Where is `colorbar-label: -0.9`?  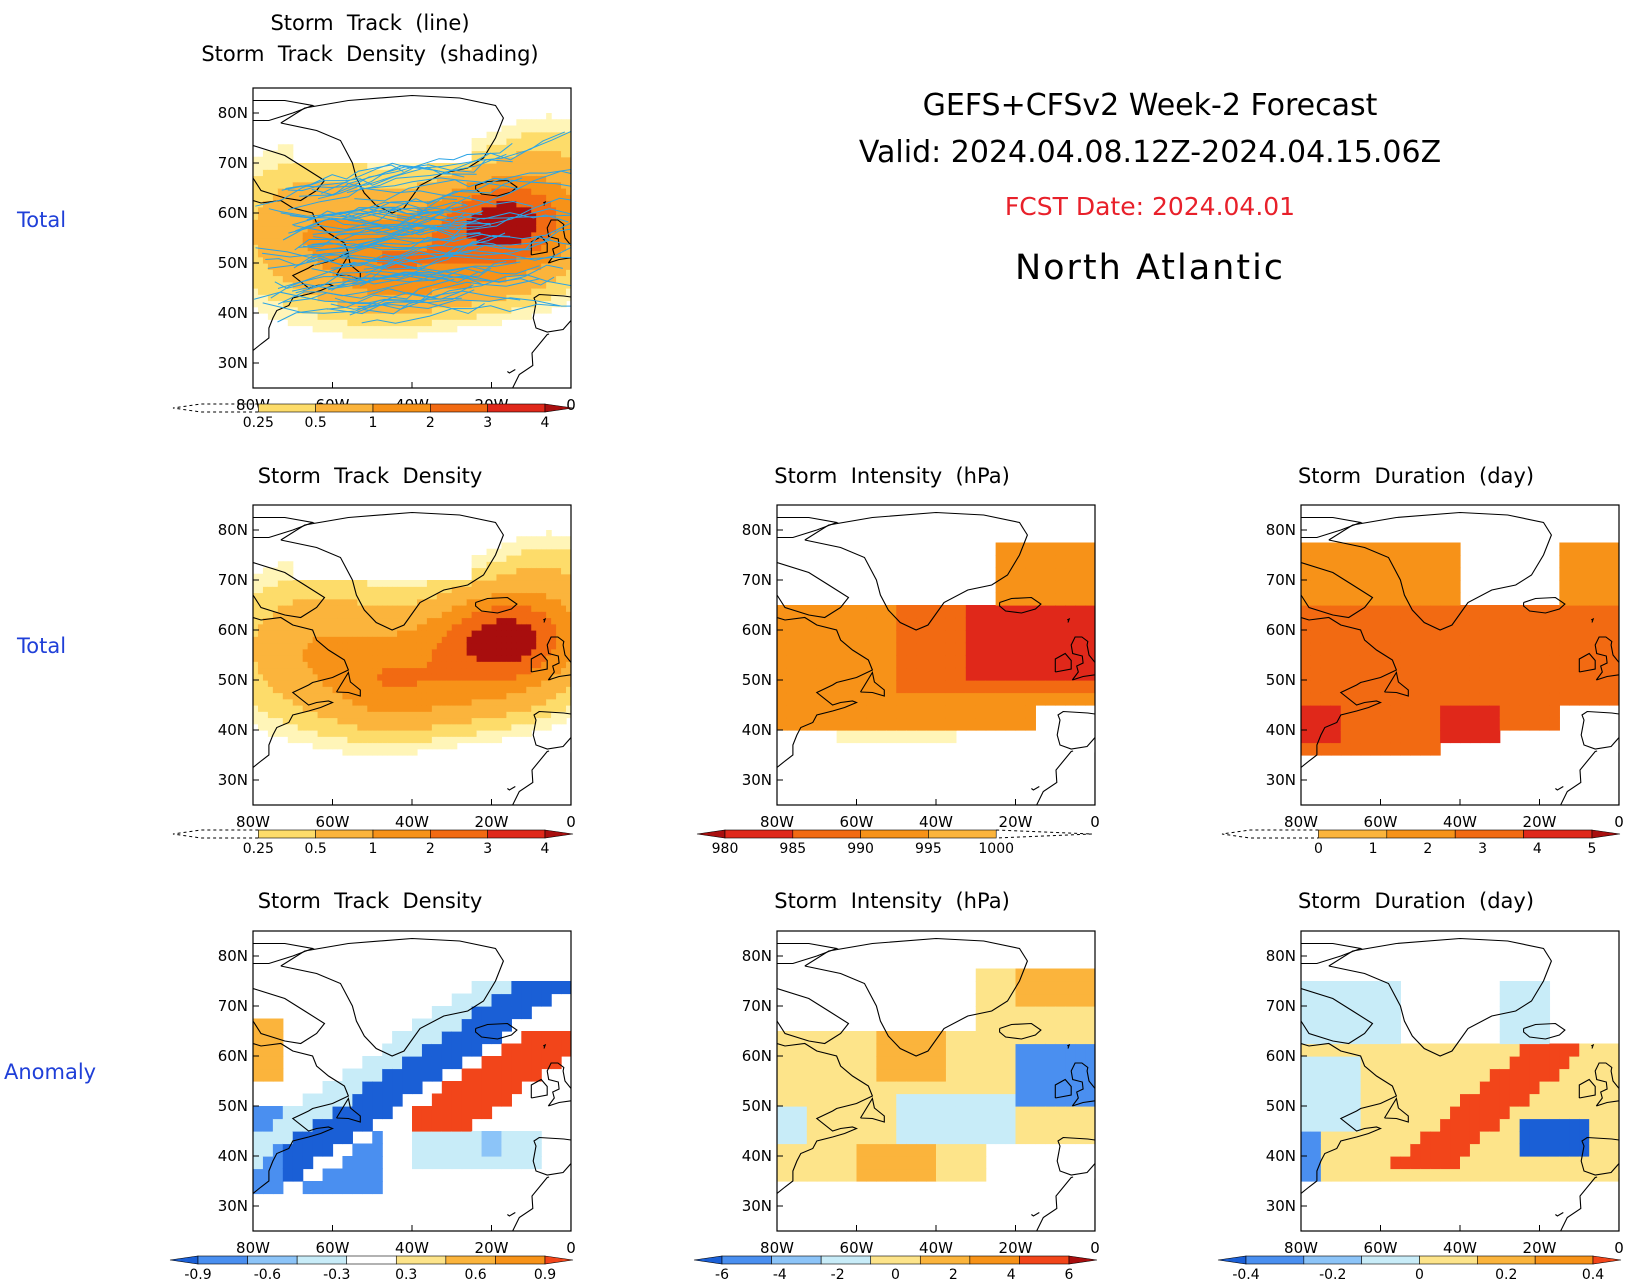 colorbar-label: -0.9 is located at coordinates (197, 1275).